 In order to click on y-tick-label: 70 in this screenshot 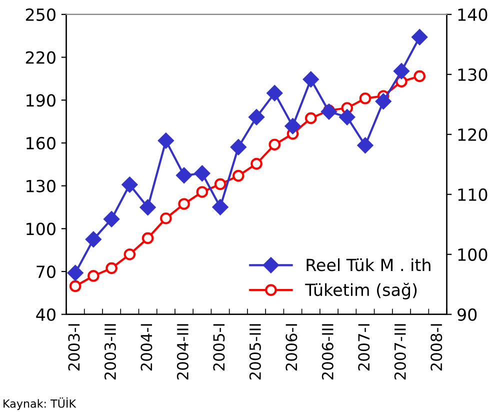, I will do `click(46, 271)`.